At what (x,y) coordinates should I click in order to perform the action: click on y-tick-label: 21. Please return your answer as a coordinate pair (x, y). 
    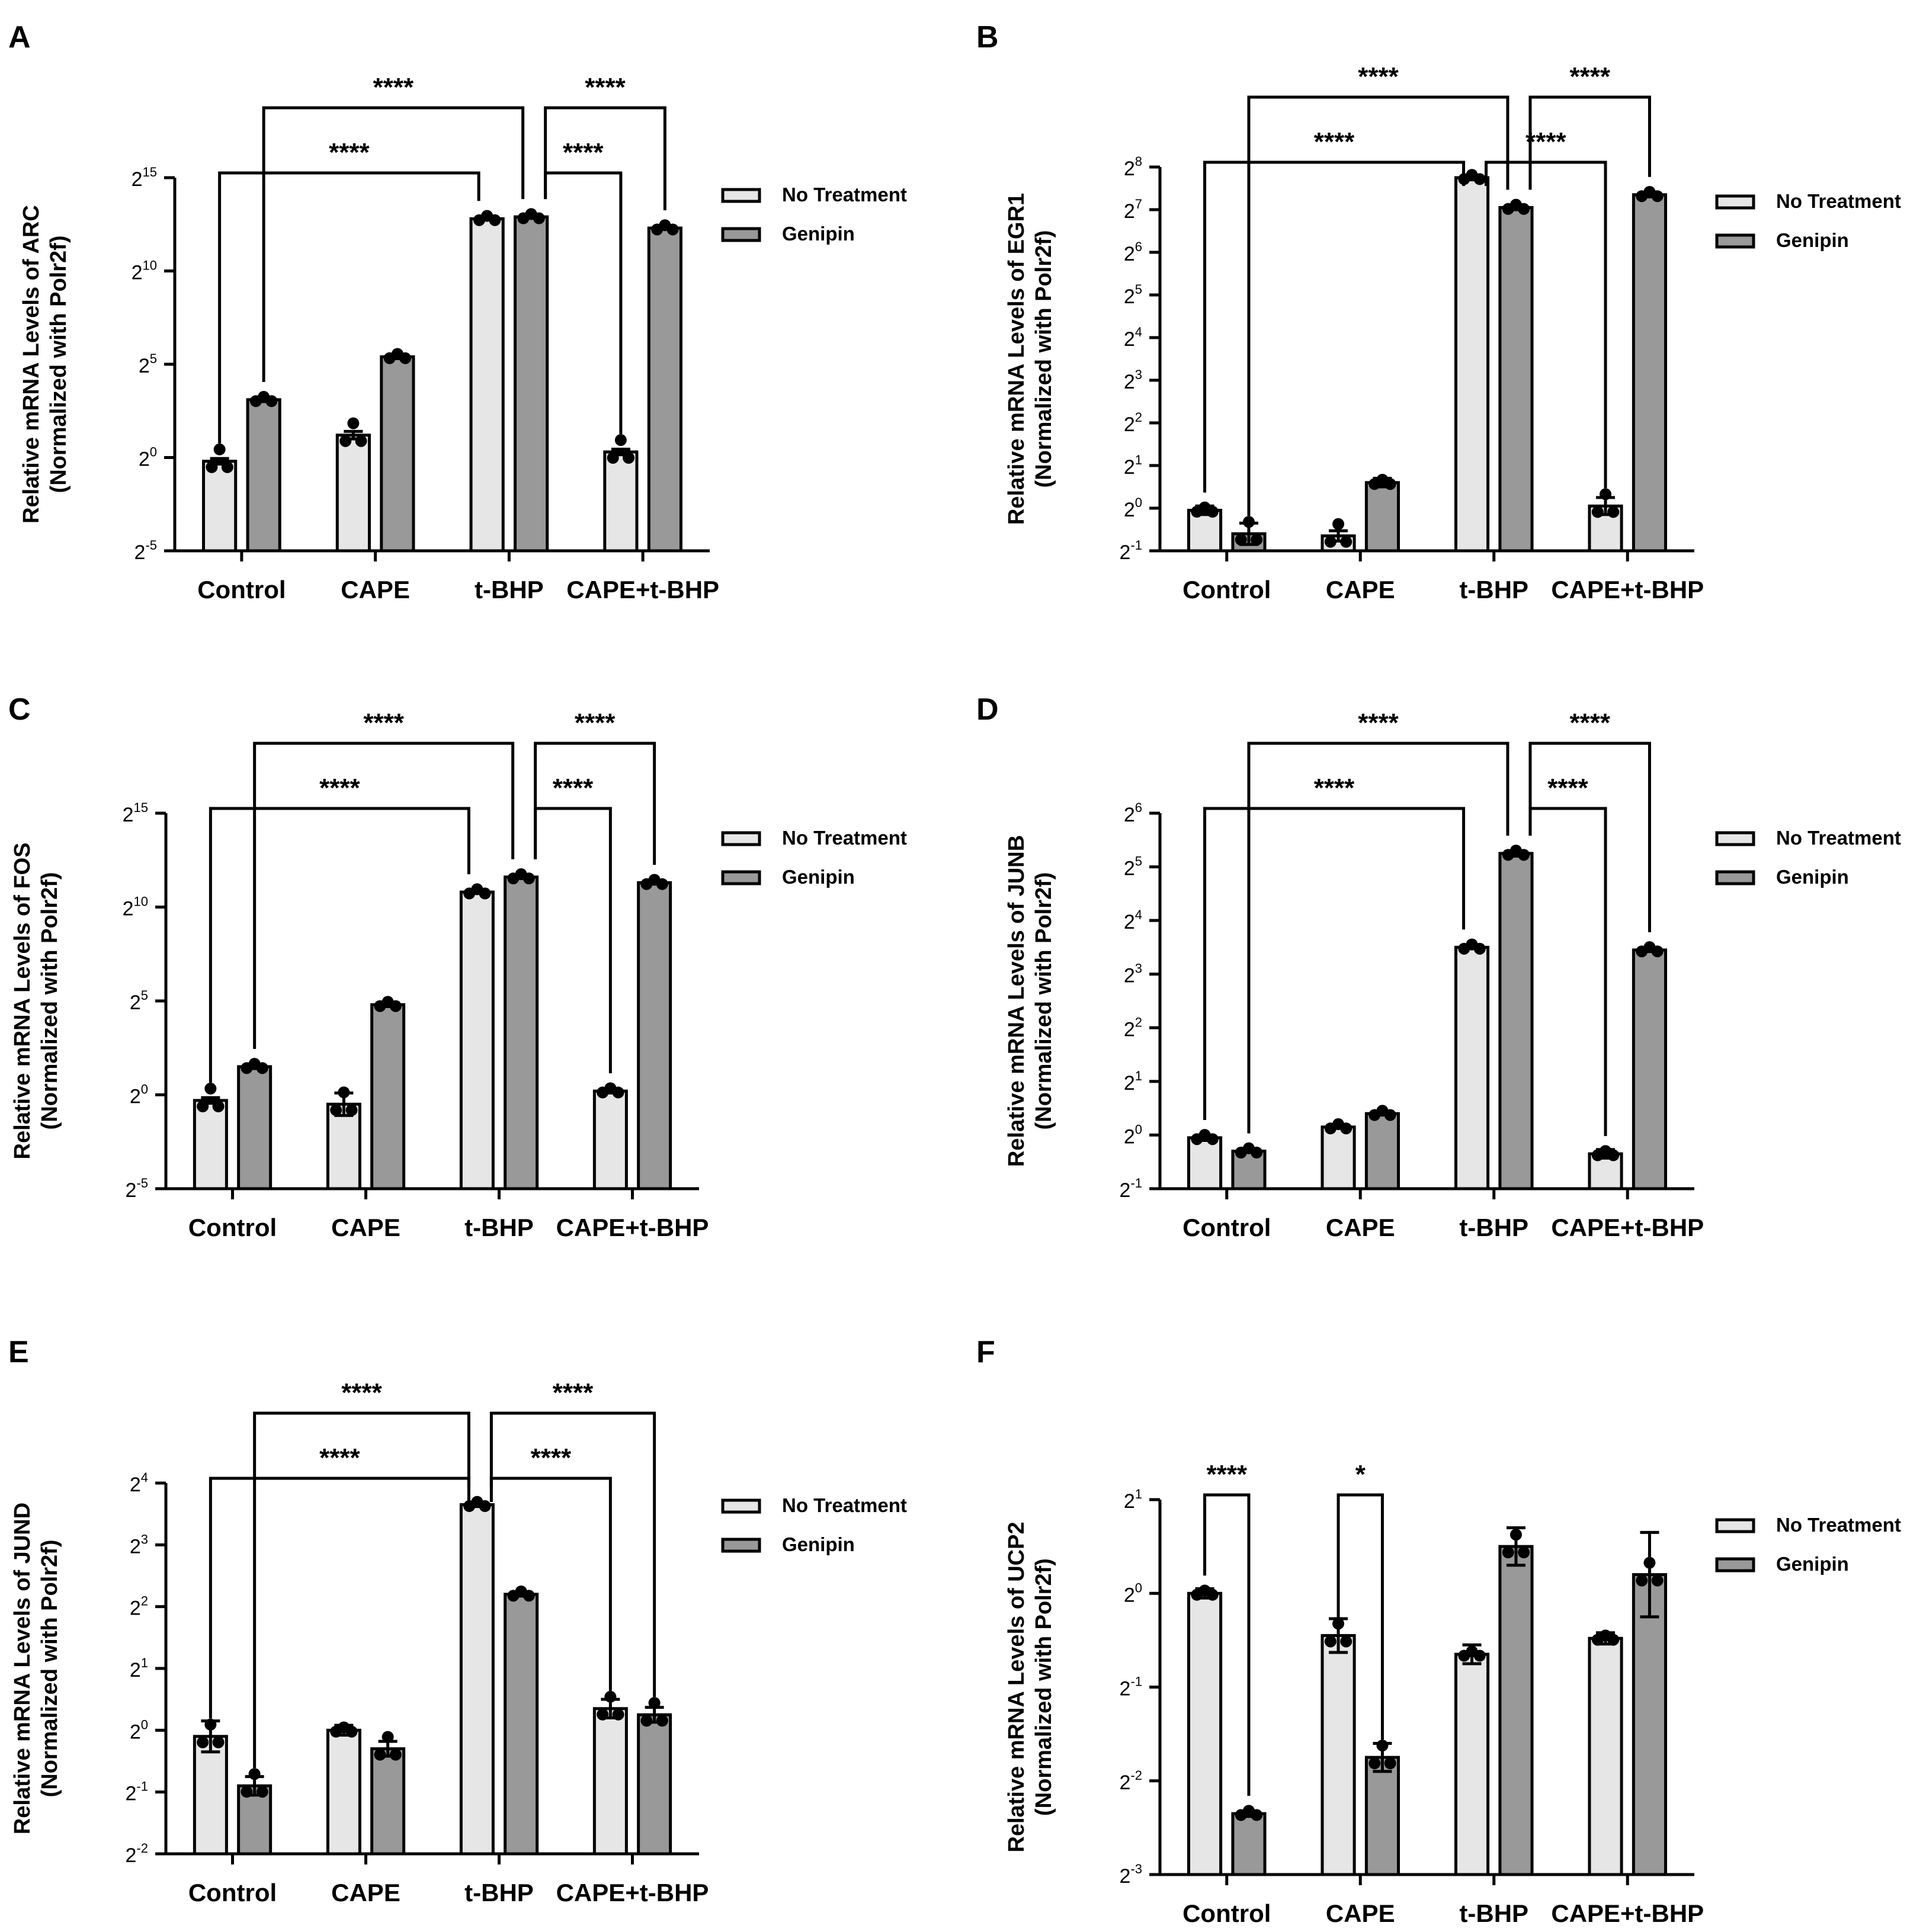
    Looking at the image, I should click on (1133, 1081).